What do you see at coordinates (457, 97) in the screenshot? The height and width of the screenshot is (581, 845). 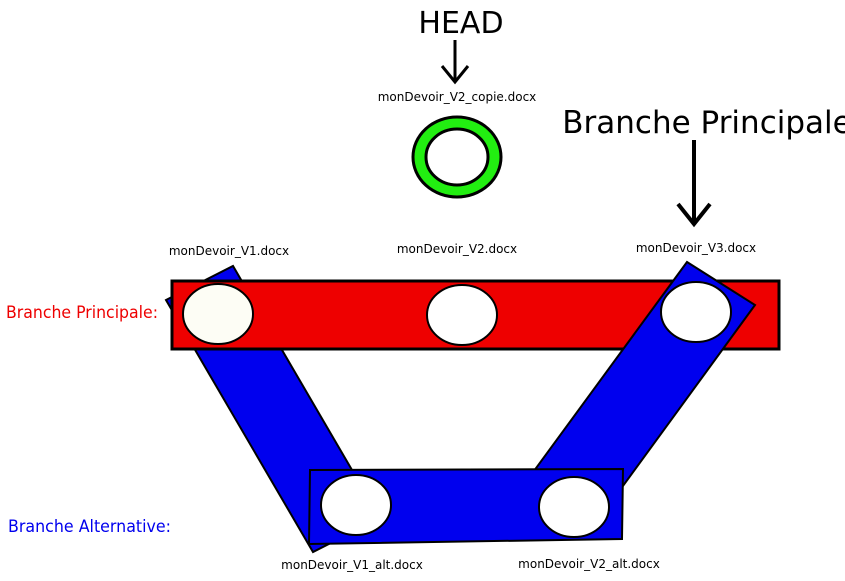 I see `head-commit-filename: monDevoir_V2_copie.docx` at bounding box center [457, 97].